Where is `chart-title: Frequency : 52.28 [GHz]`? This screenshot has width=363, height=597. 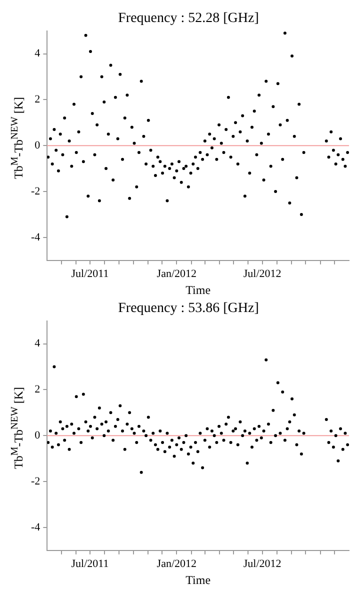 chart-title: Frequency : 52.28 [GHz] is located at coordinates (188, 18).